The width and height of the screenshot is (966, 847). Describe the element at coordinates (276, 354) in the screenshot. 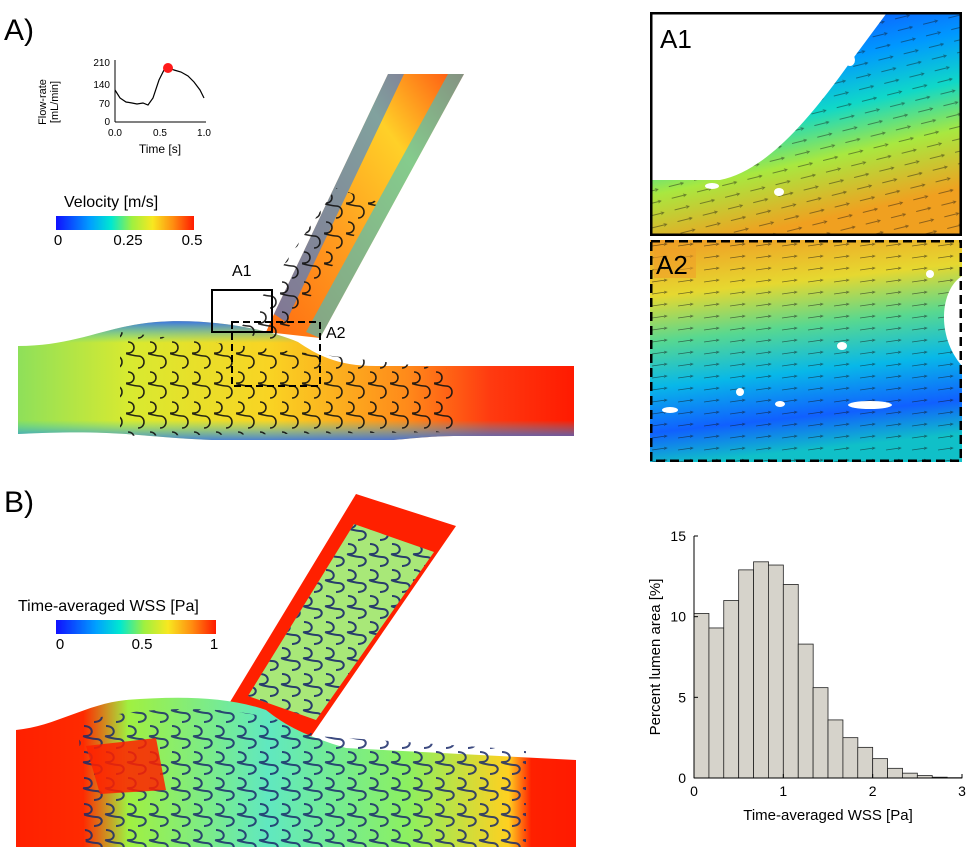

I see `zoom-box-a2` at that location.